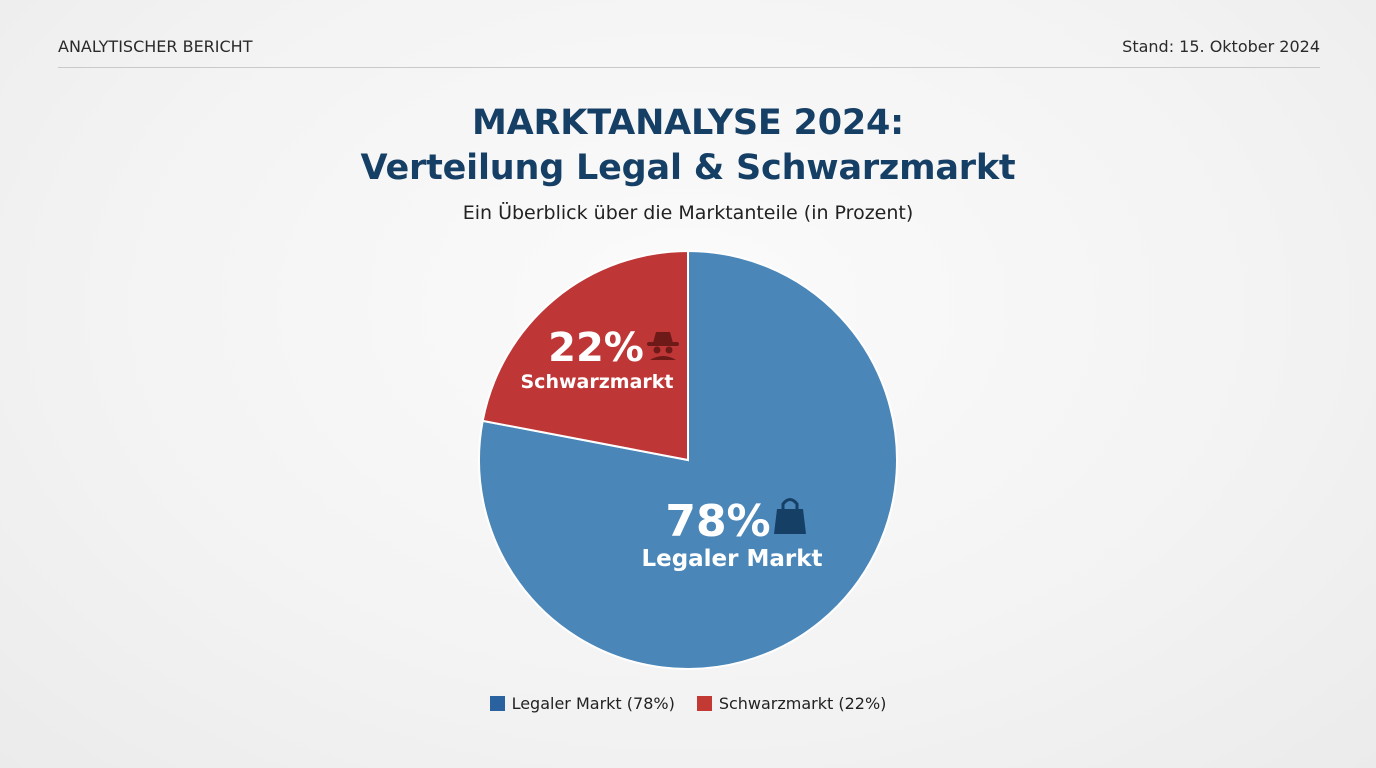 Image resolution: width=1376 pixels, height=768 pixels. I want to click on chart-legend: Legaler Markt (78%) Schwarzmarkt (22%), so click(688, 703).